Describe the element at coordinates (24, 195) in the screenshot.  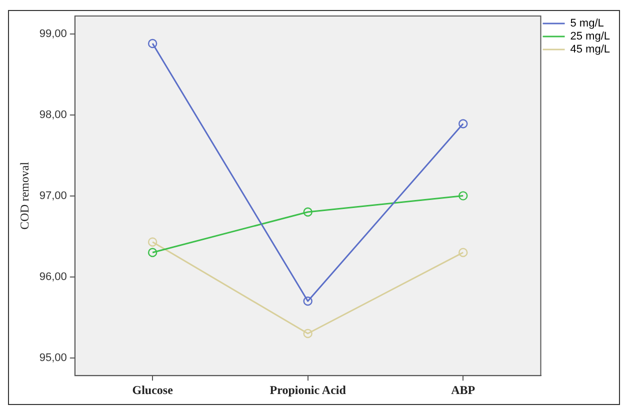
I see `y-axis-title: COD removal` at that location.